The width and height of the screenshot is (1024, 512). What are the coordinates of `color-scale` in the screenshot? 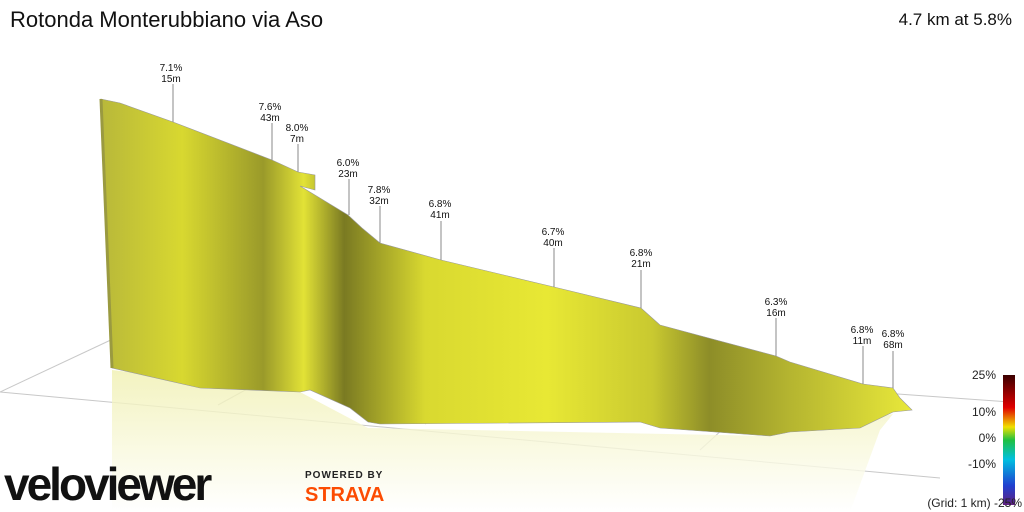 It's located at (1009, 440).